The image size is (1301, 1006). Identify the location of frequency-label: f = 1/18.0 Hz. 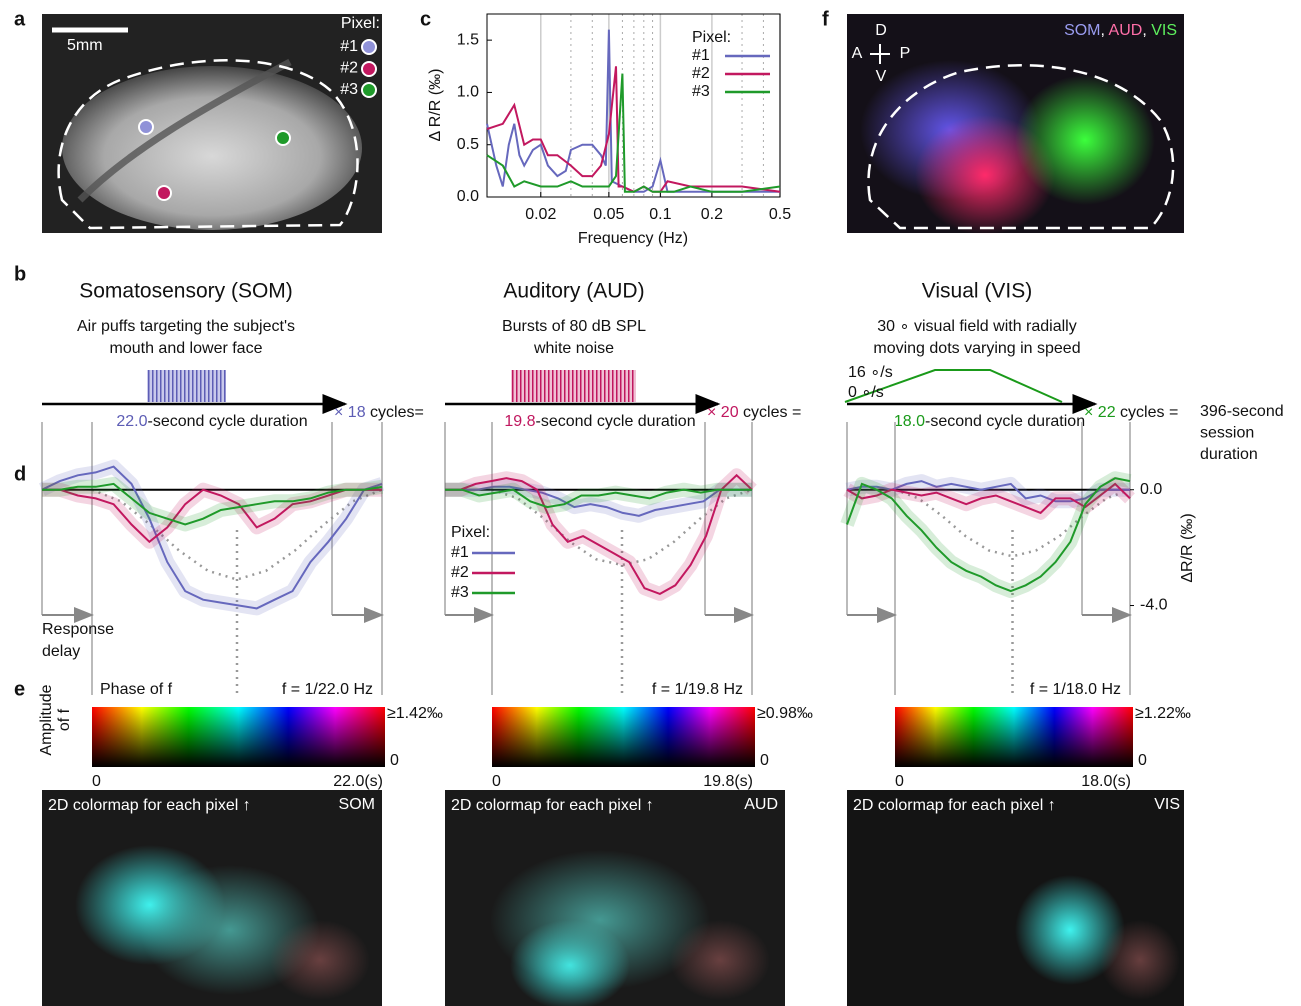
(1075, 689).